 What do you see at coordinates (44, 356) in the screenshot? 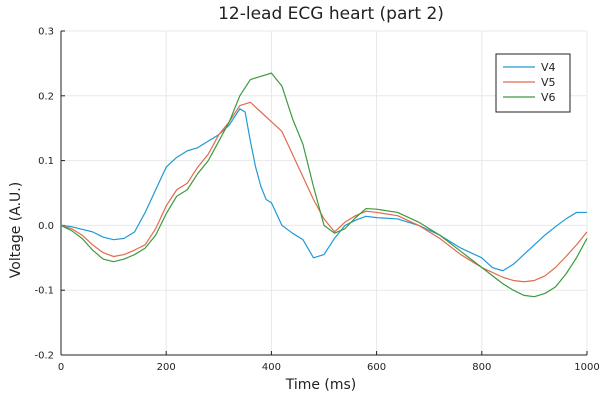
I see `y-tick-label: -0.2` at bounding box center [44, 356].